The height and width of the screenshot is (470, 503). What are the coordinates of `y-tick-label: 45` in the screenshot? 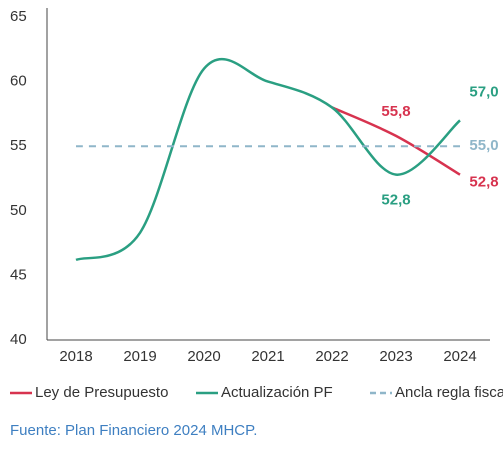 It's located at (18, 274).